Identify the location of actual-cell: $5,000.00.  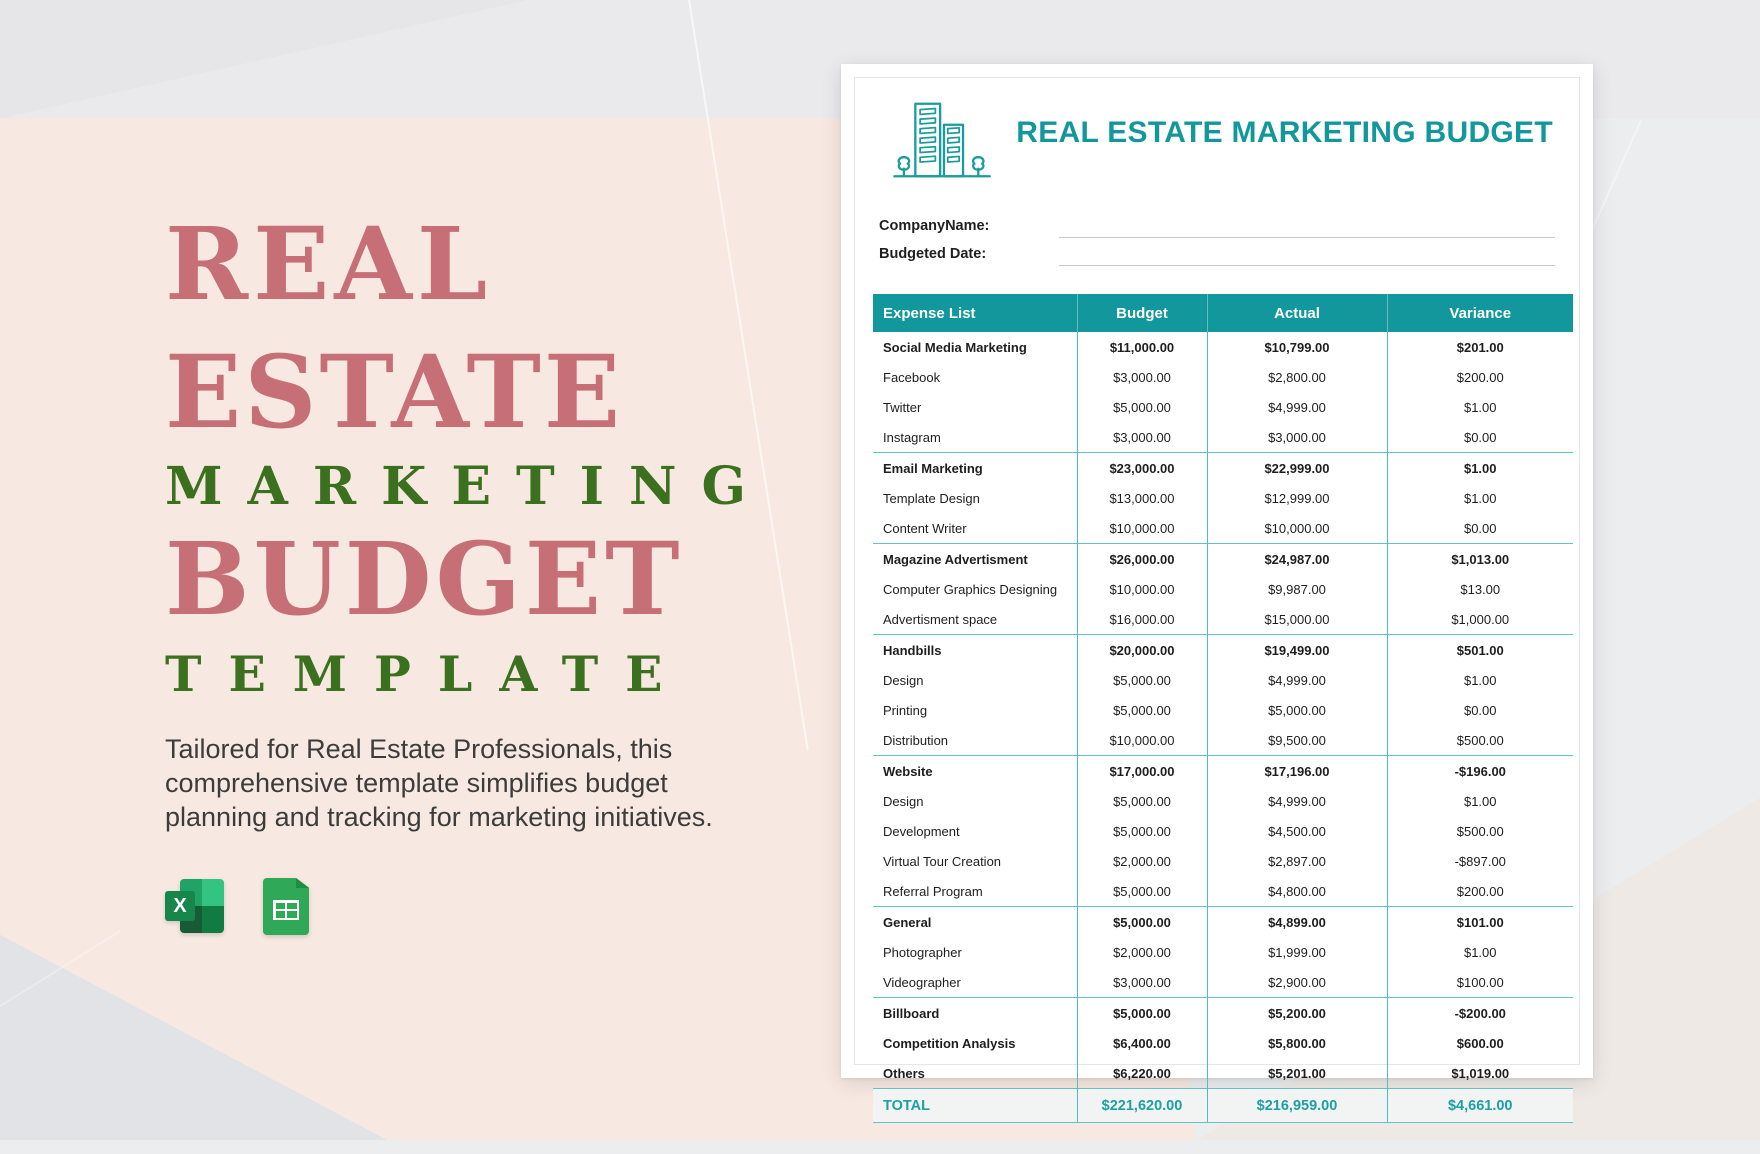
(1296, 710).